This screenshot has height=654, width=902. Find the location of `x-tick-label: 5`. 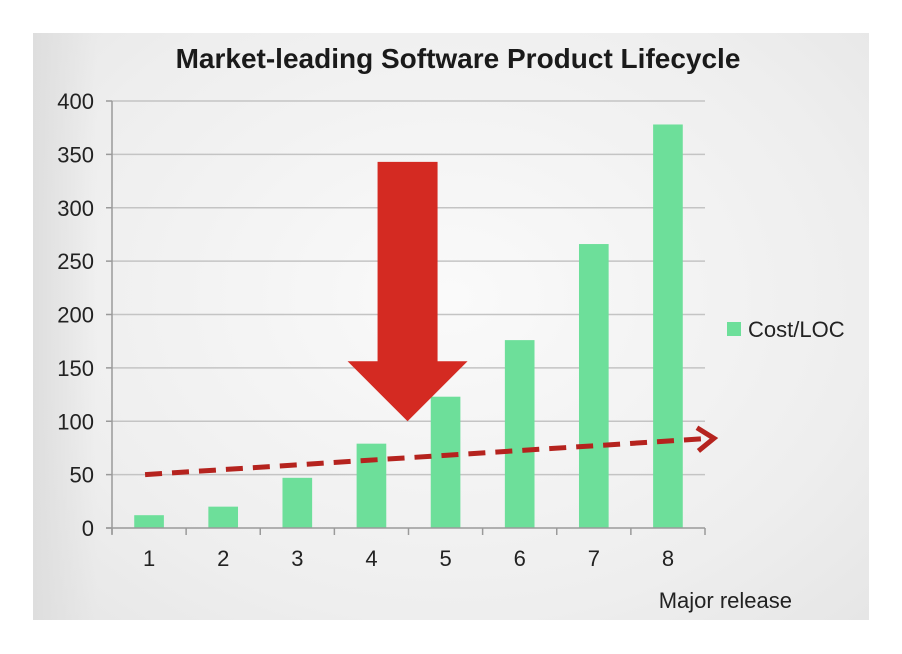

x-tick-label: 5 is located at coordinates (445, 558).